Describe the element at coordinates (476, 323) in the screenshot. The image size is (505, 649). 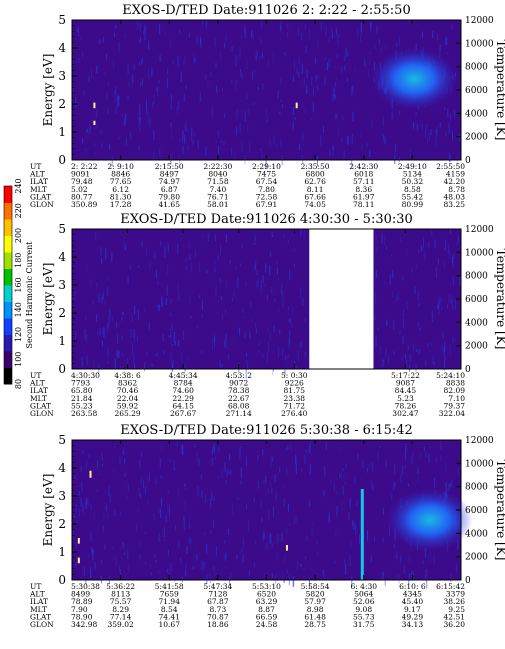
I see `y2-tick-label: 4000` at that location.